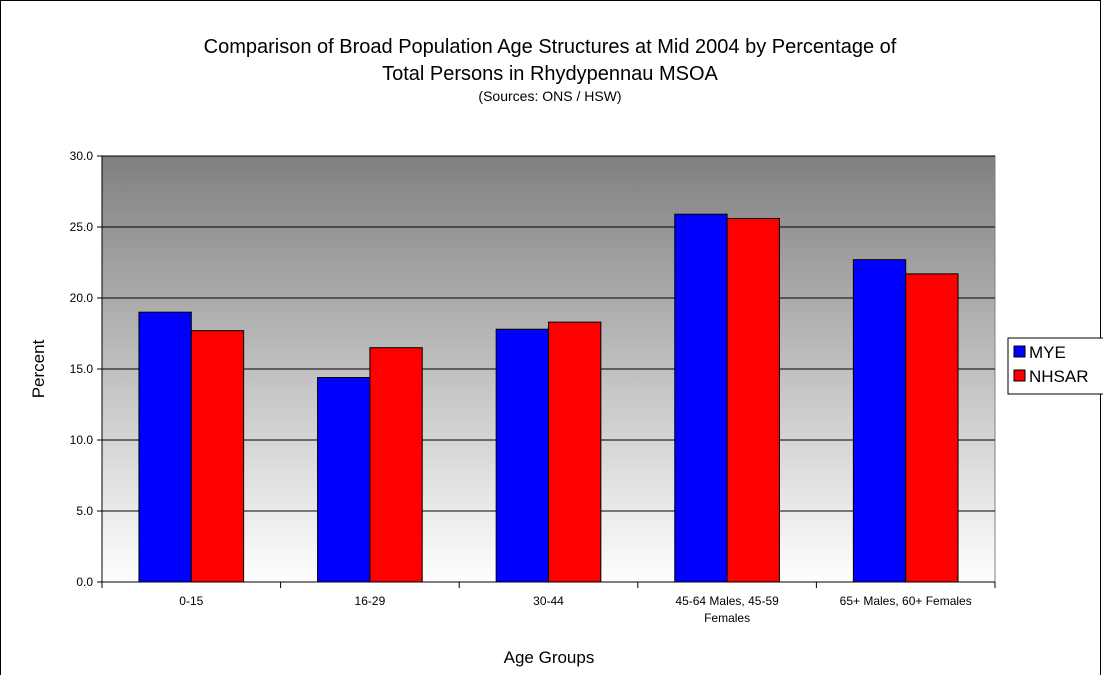  I want to click on x-tick-label: 16-29, so click(370, 601).